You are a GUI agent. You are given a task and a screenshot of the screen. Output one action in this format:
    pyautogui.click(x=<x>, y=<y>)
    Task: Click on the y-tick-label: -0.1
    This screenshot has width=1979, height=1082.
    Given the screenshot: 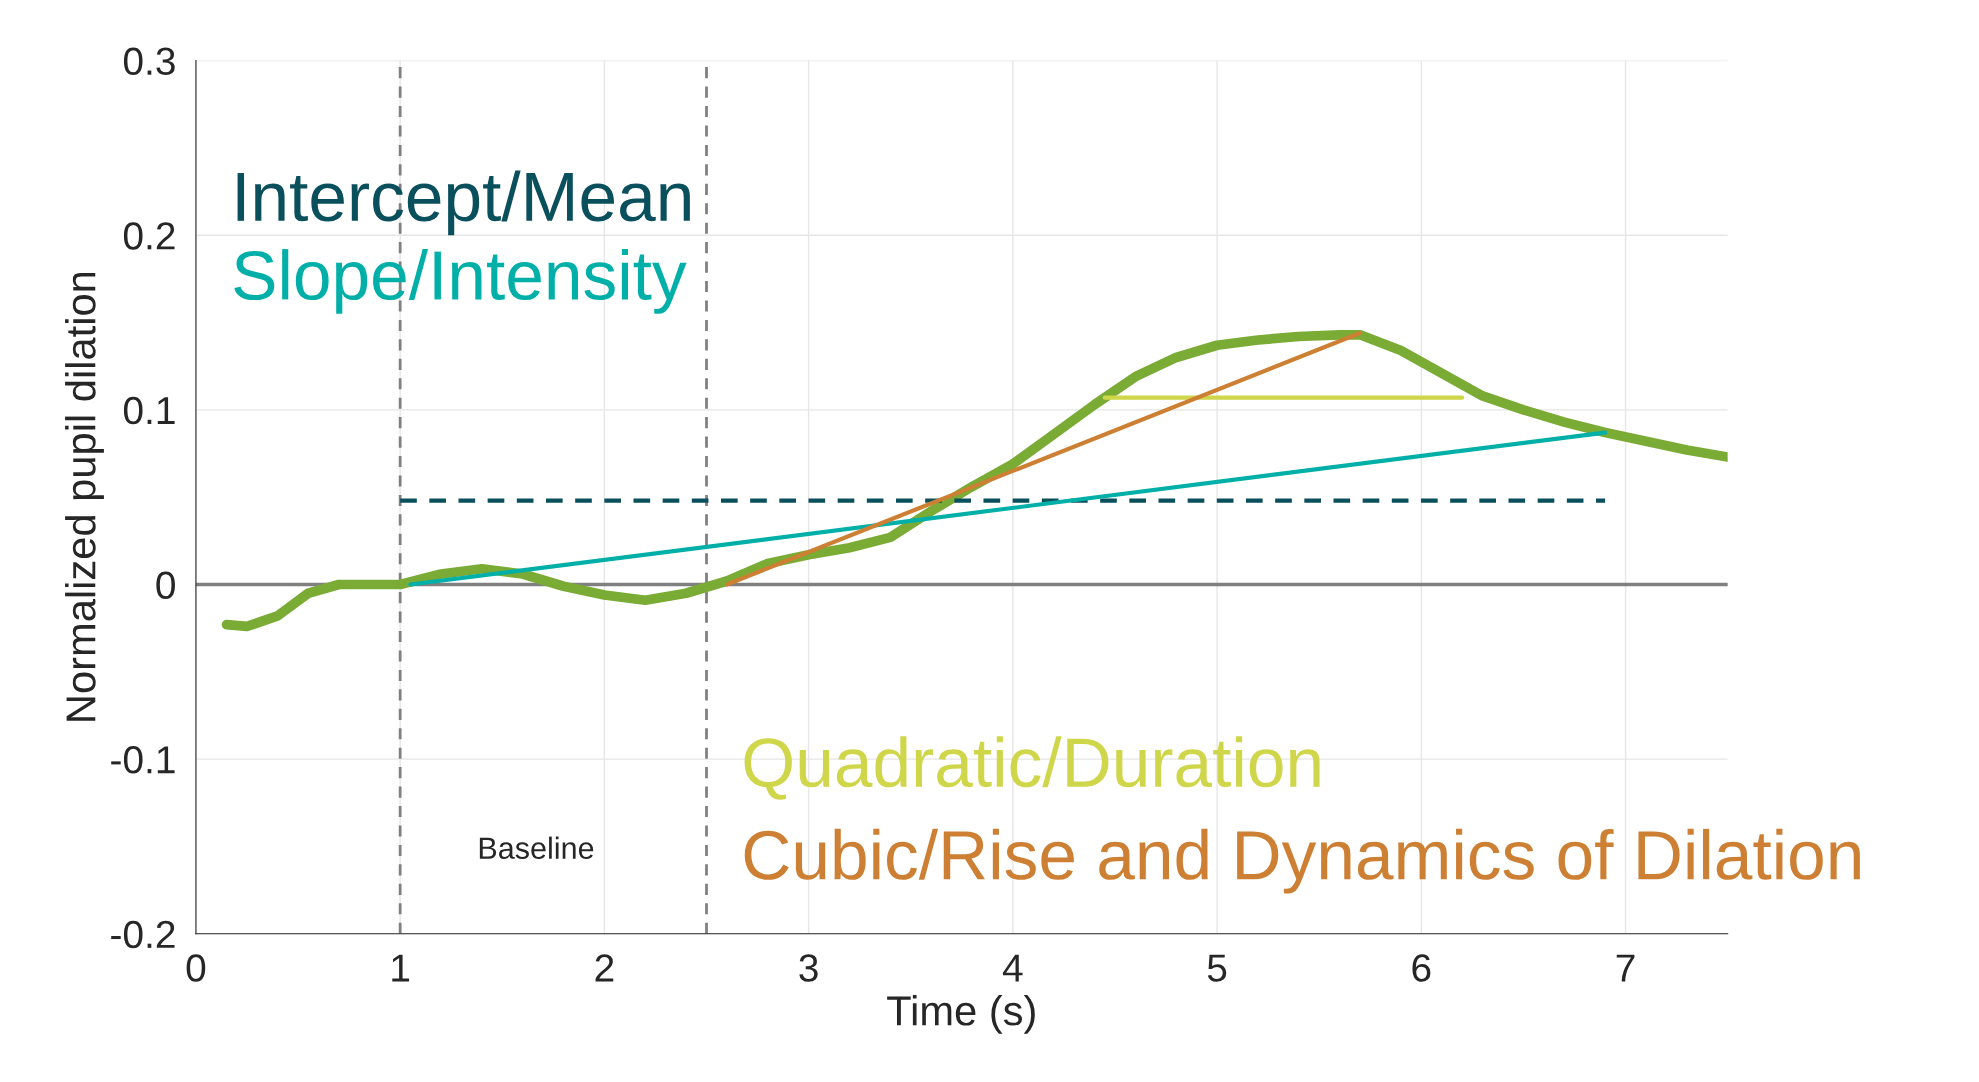 What is the action you would take?
    pyautogui.click(x=143, y=760)
    